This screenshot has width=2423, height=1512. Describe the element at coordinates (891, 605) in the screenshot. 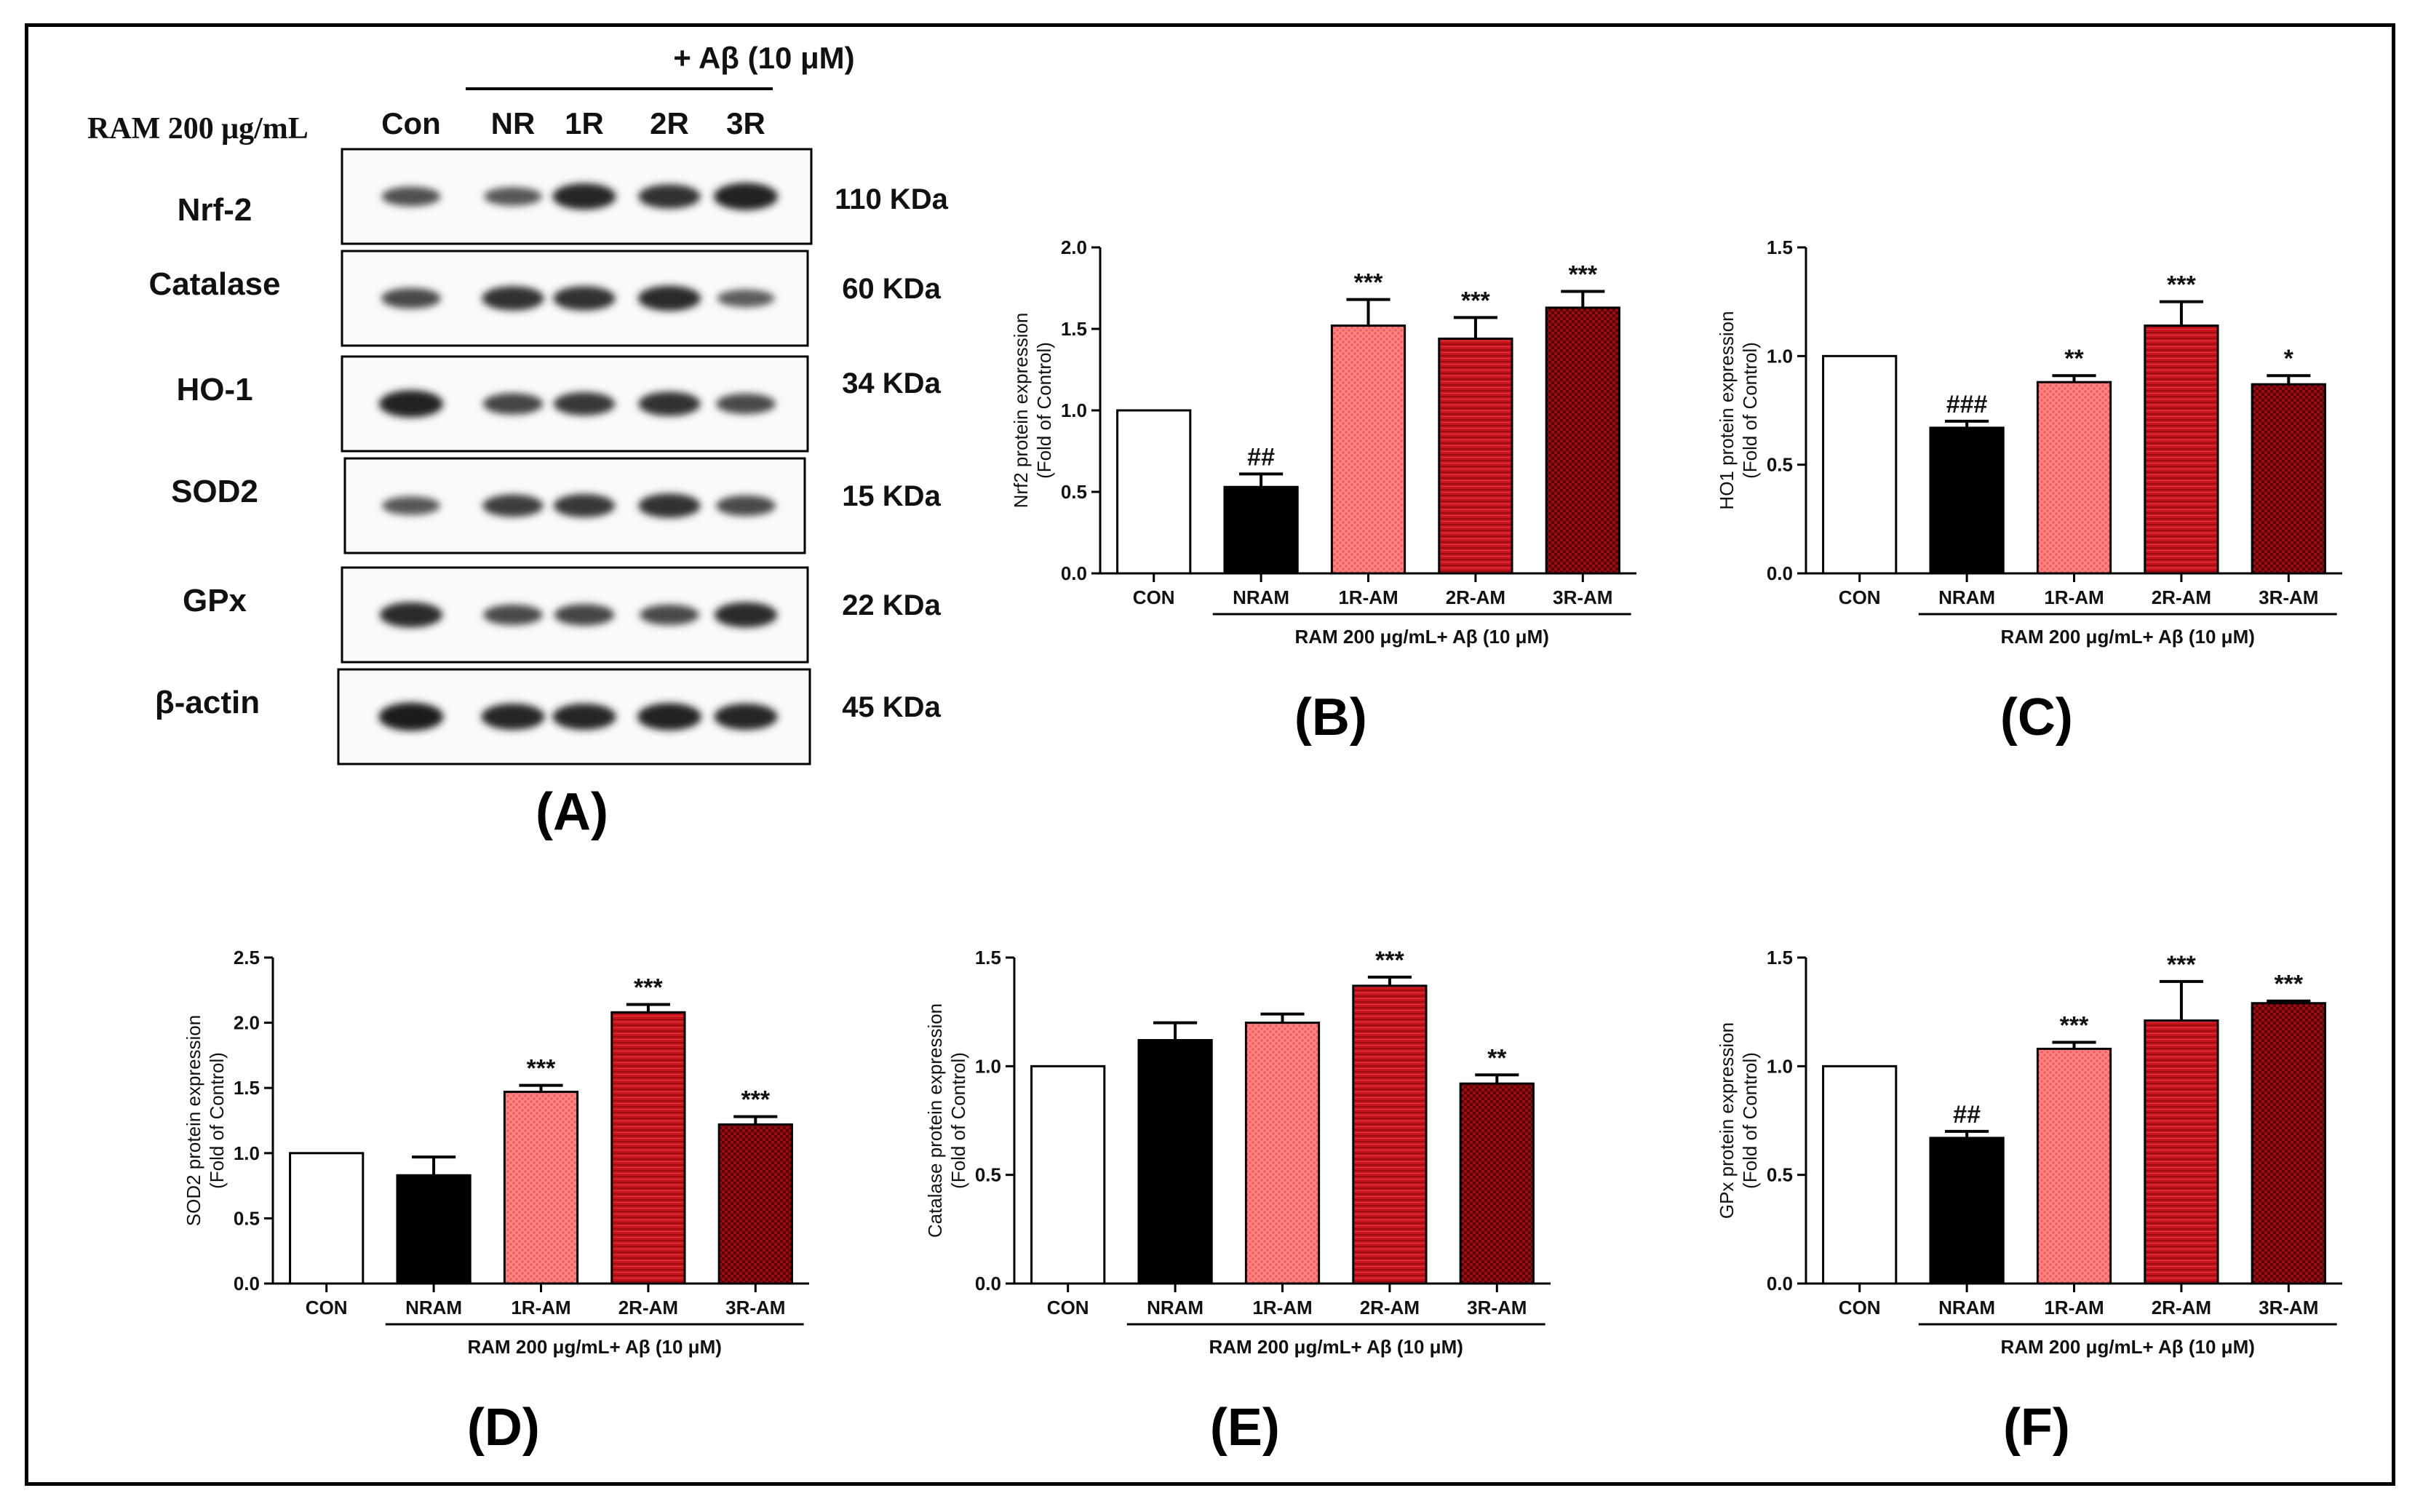

I see `kda-label: 22 KDa` at that location.